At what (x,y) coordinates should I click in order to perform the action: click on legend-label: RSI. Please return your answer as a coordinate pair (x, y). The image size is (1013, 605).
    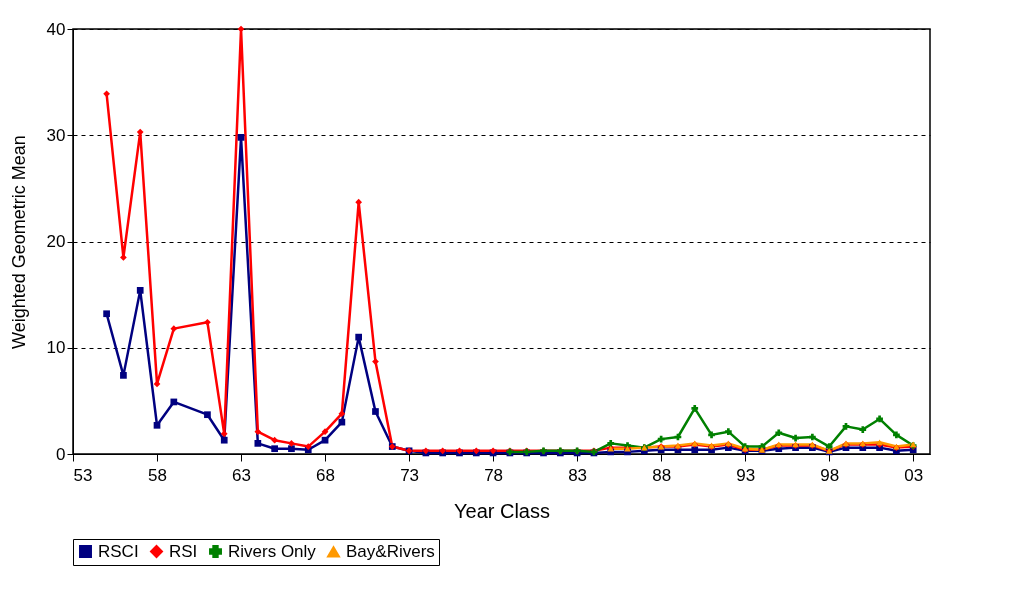
    Looking at the image, I should click on (183, 551).